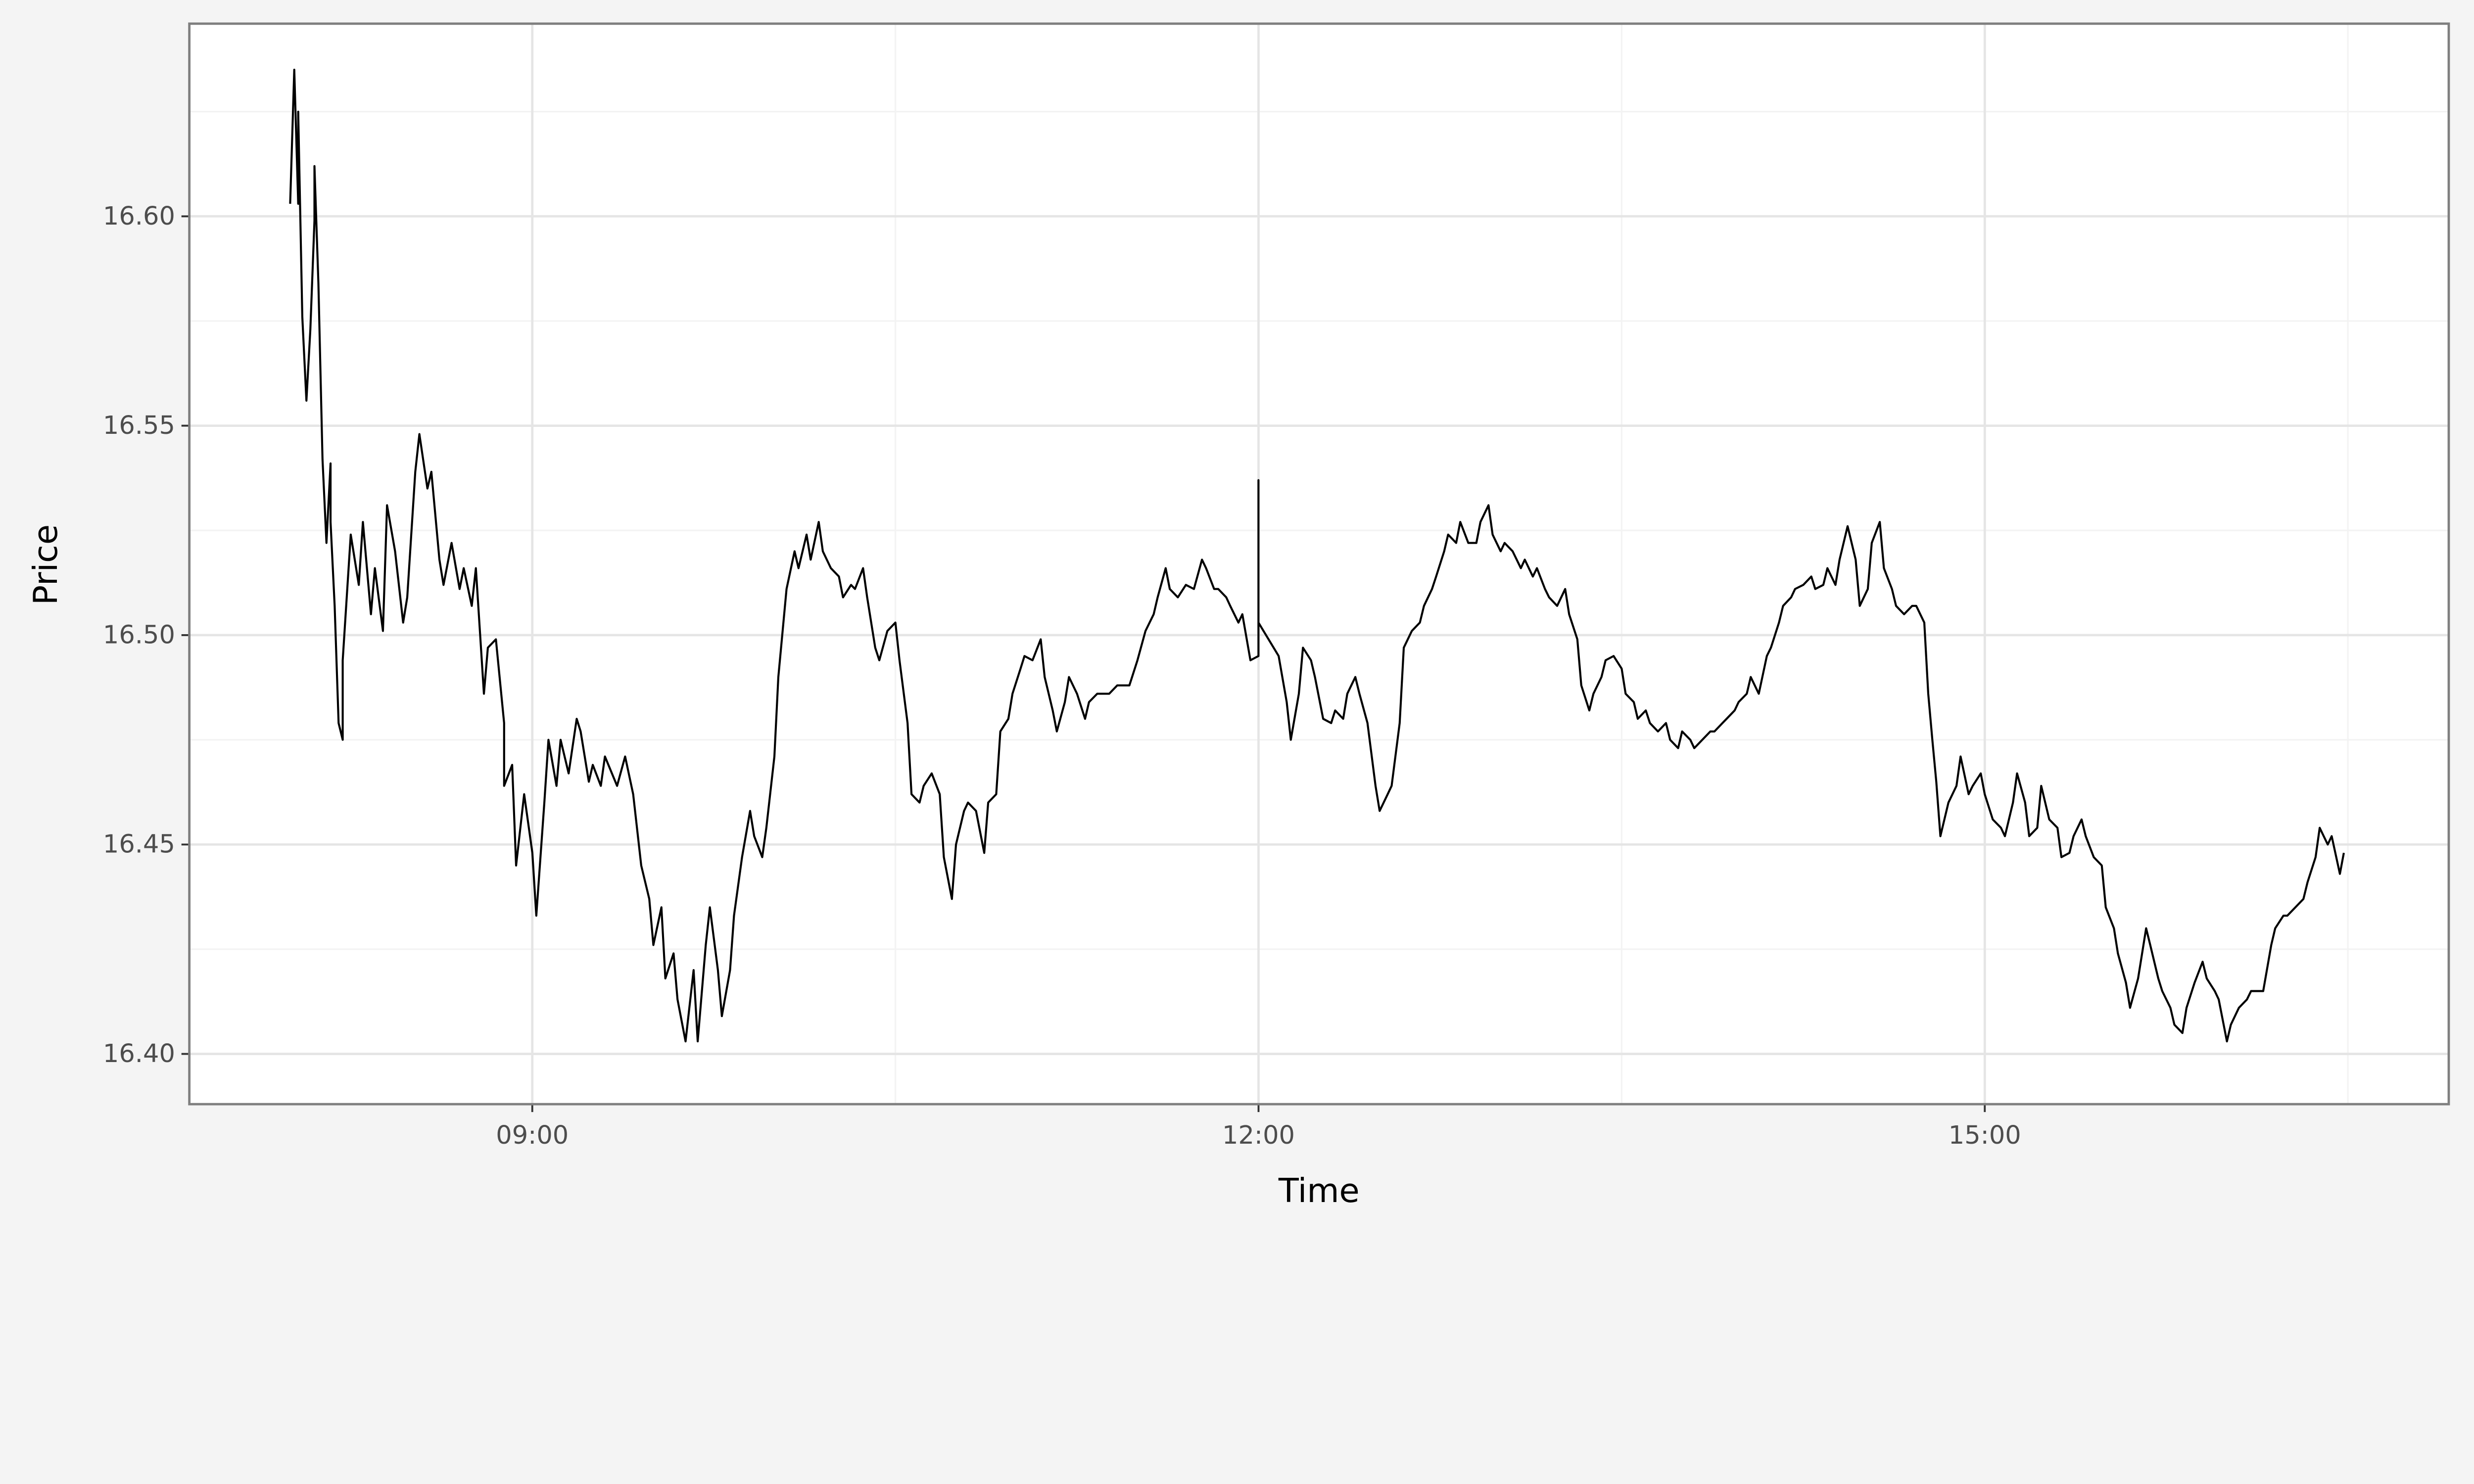  I want to click on y-tick-label: 16.50, so click(139, 634).